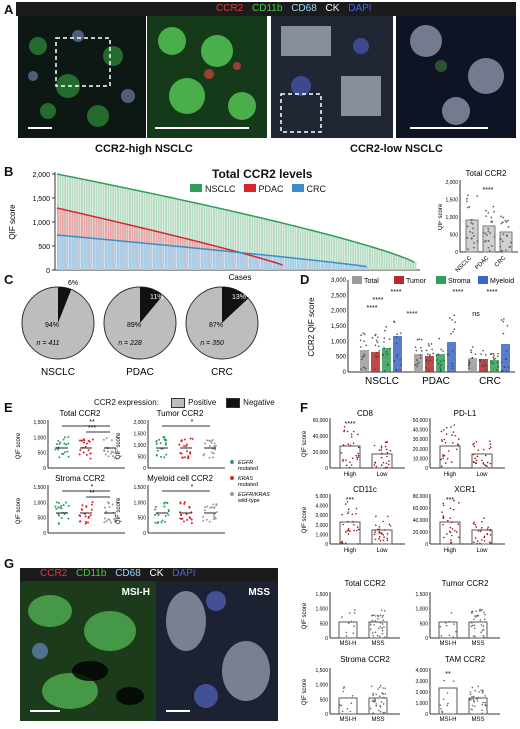 The image size is (520, 729). What do you see at coordinates (39, 423) in the screenshot?
I see `chart-e-ytick: 1,500` at bounding box center [39, 423].